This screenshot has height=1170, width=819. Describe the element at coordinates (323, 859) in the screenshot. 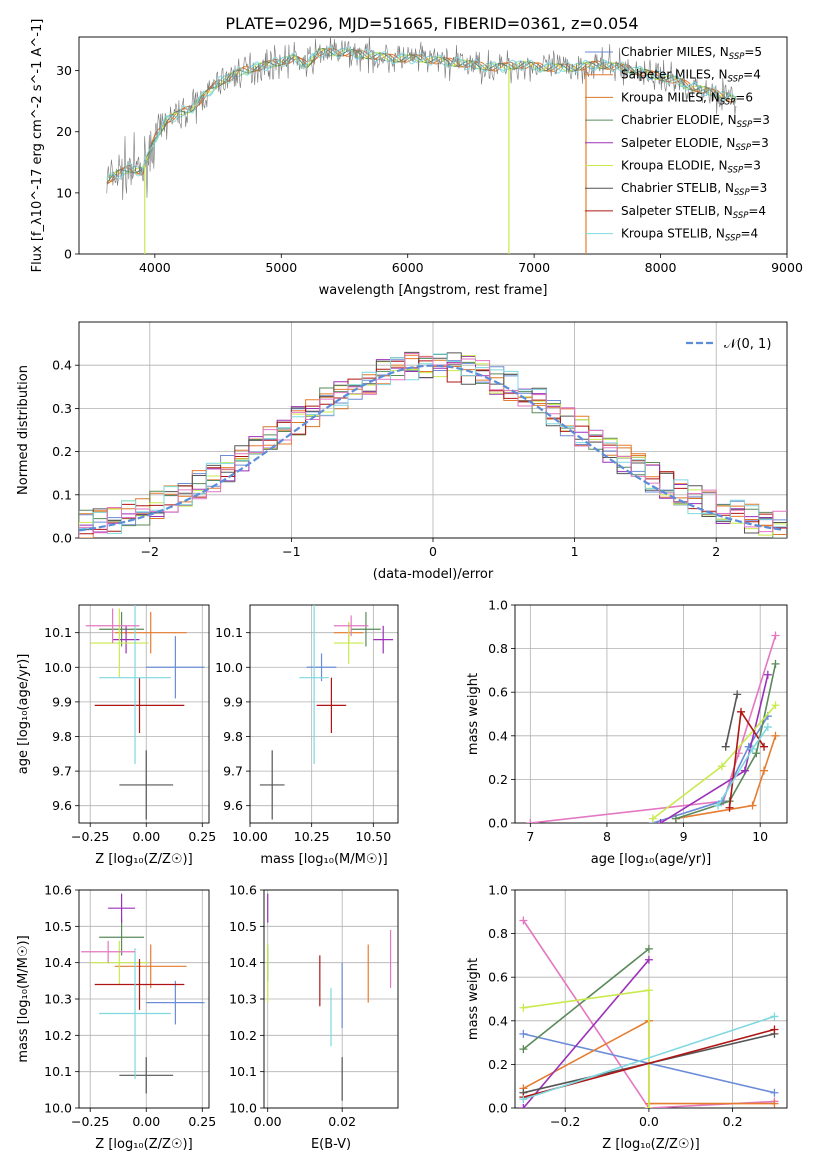

I see `x-axis-label: mass [log₁₀(M/M☉)]` at that location.